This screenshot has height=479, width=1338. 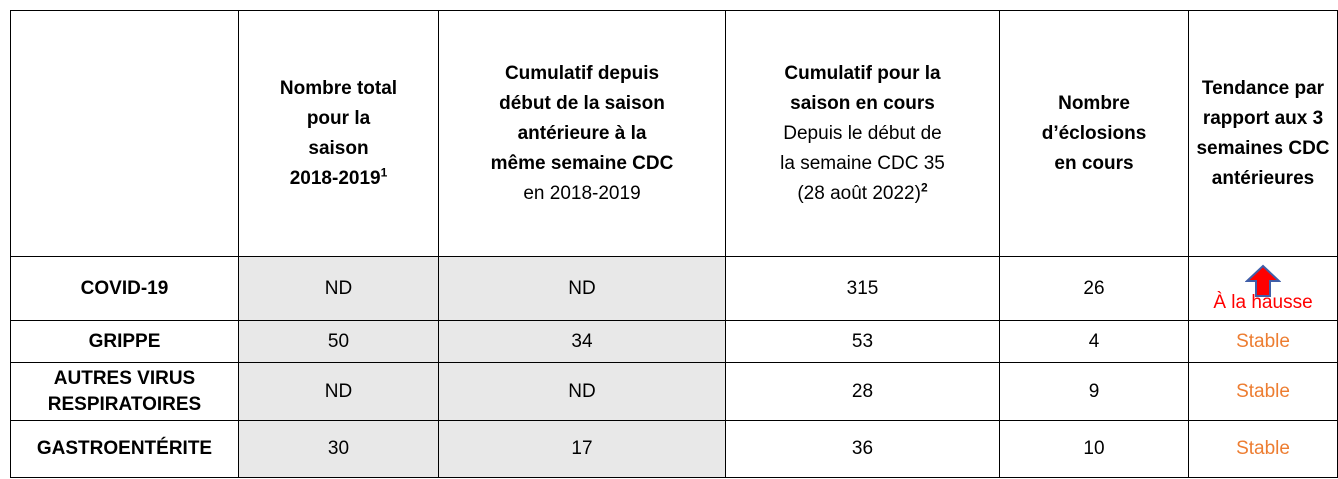 What do you see at coordinates (862, 73) in the screenshot?
I see `header-bold-text: Cumulatif pour la` at bounding box center [862, 73].